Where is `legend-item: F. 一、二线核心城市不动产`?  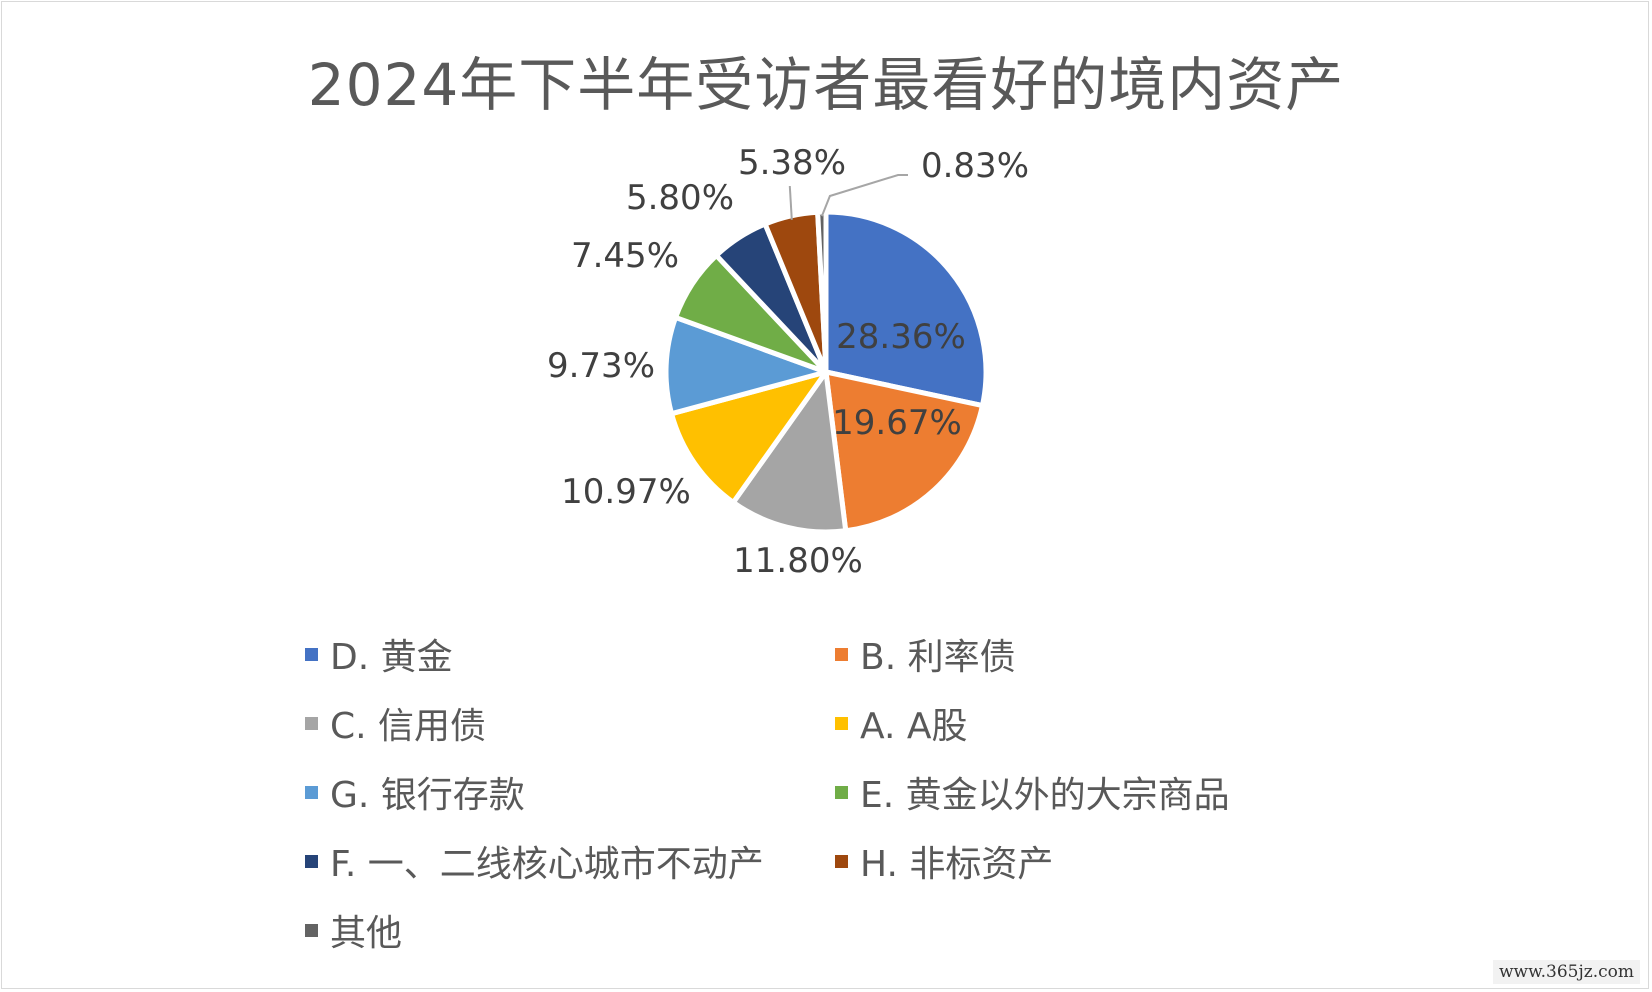
legend-item: F. 一、二线核心城市不动产 is located at coordinates (534, 861).